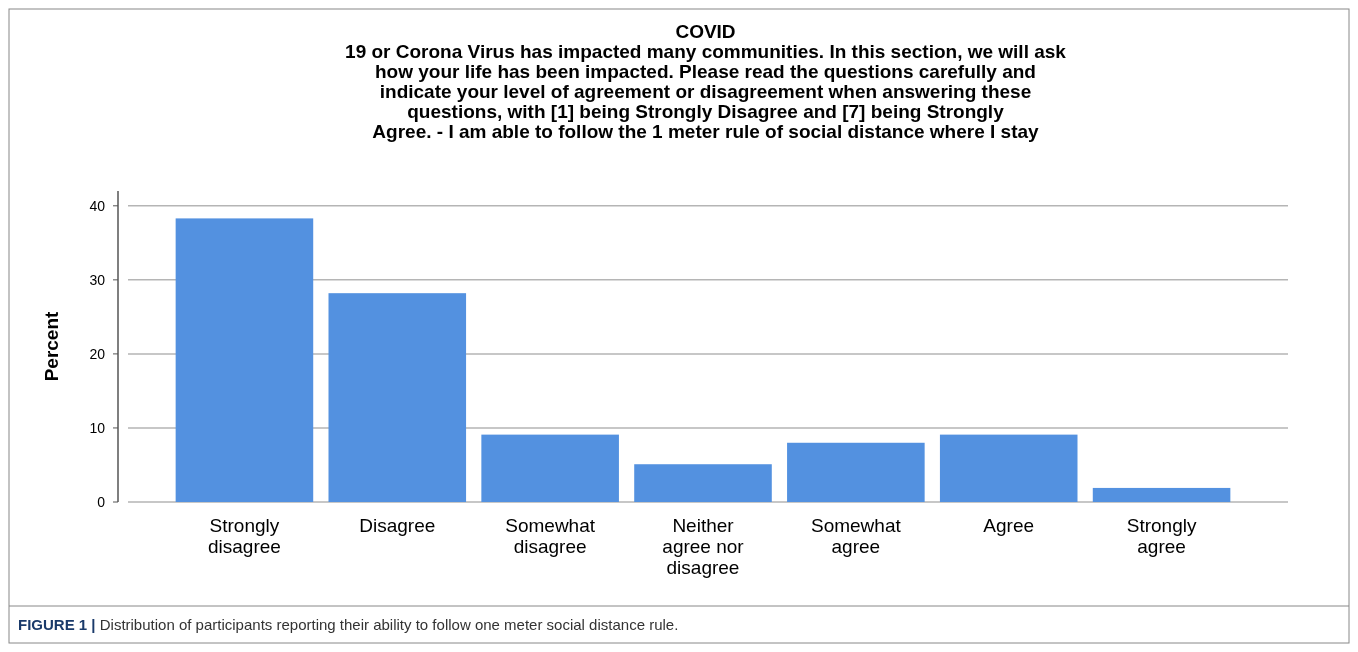 Image resolution: width=1358 pixels, height=652 pixels. Describe the element at coordinates (706, 81) in the screenshot. I see `chart-title: COVID 19 or Corona Virus has impacted many communities. In this section, we will ask how your life has been impacted. Please read the questions carefully and indicate your level of agreement or disagreement when answering these questions, with [1] being Strongly Disagree and [7] being Strongly Agree. - I am able to follow the 1 meter rule of social distance where I stay` at that location.